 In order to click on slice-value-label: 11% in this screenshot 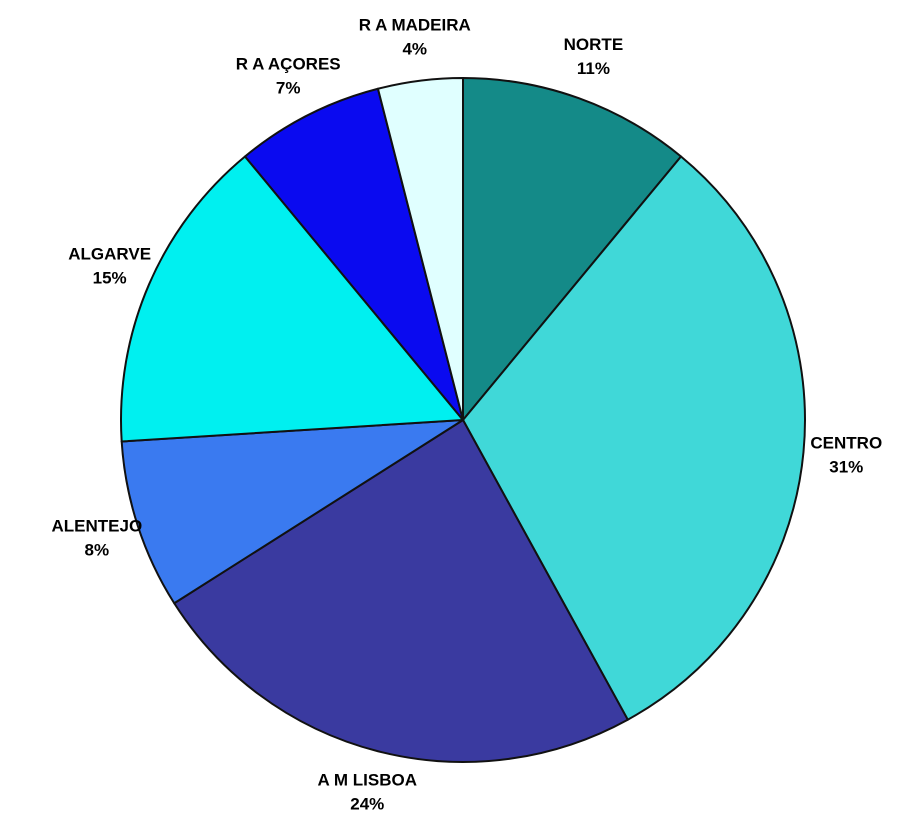, I will do `click(593, 68)`.